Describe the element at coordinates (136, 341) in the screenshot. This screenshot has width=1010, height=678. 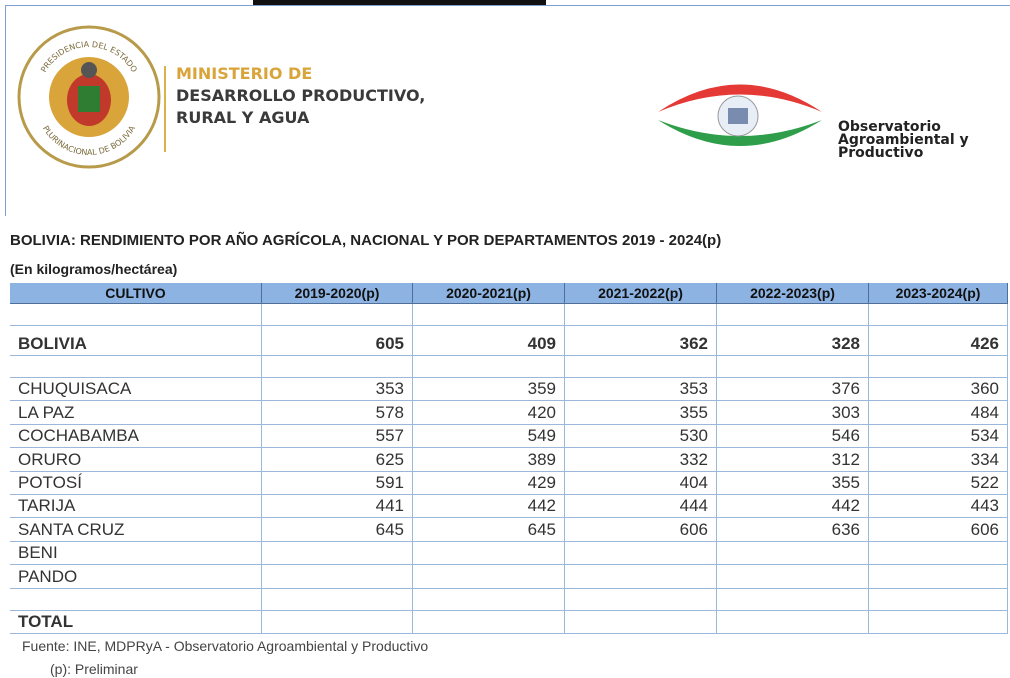
I see `table-cell: BOLIVIA` at that location.